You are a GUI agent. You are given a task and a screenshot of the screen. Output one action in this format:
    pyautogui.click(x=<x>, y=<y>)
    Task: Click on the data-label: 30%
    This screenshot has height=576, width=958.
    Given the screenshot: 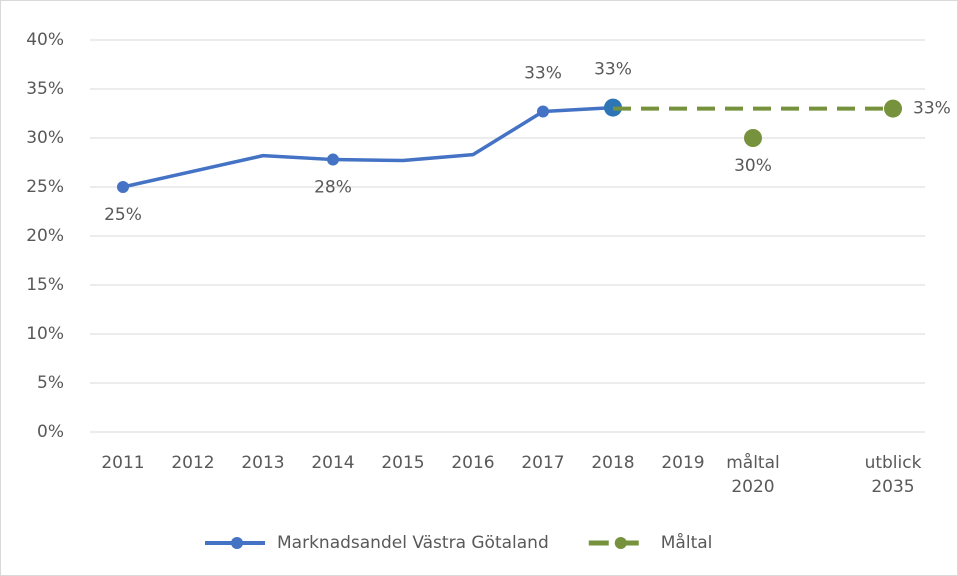 What is the action you would take?
    pyautogui.click(x=753, y=166)
    